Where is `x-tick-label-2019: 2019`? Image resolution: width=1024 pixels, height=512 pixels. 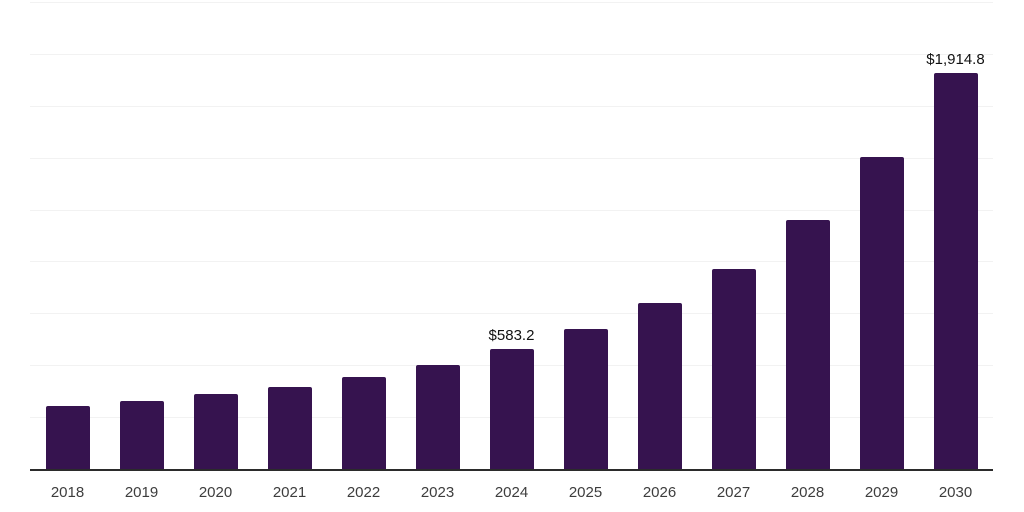
x-tick-label-2019: 2019 is located at coordinates (141, 492).